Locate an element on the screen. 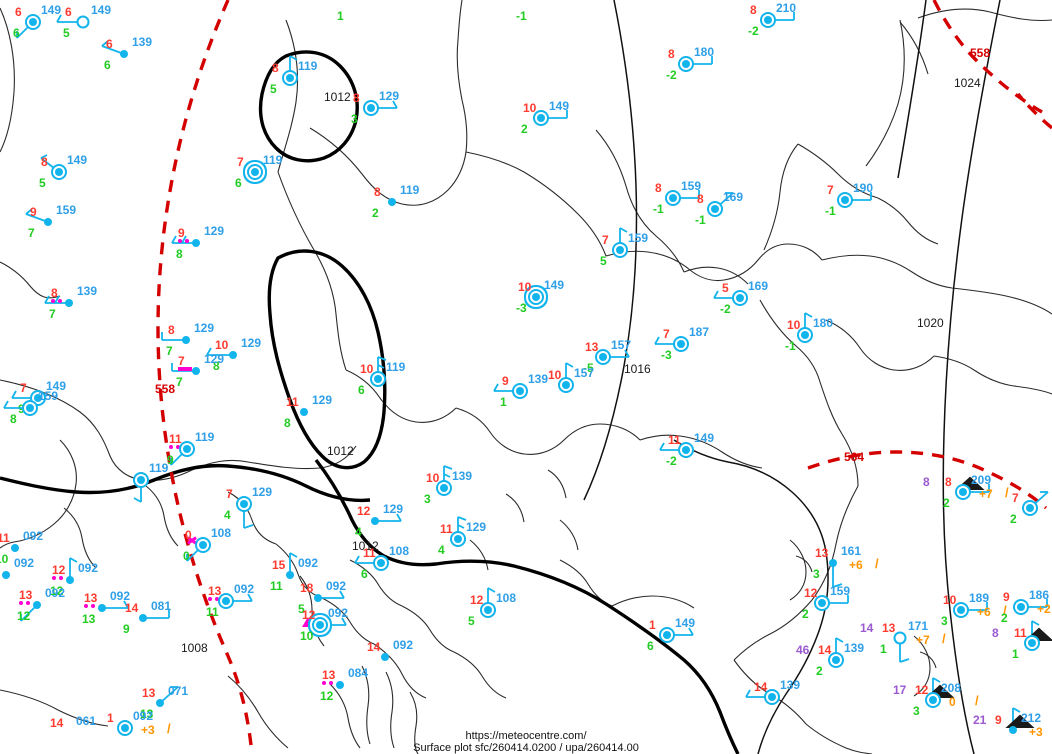  isobar-label: 1008 is located at coordinates (194, 648).